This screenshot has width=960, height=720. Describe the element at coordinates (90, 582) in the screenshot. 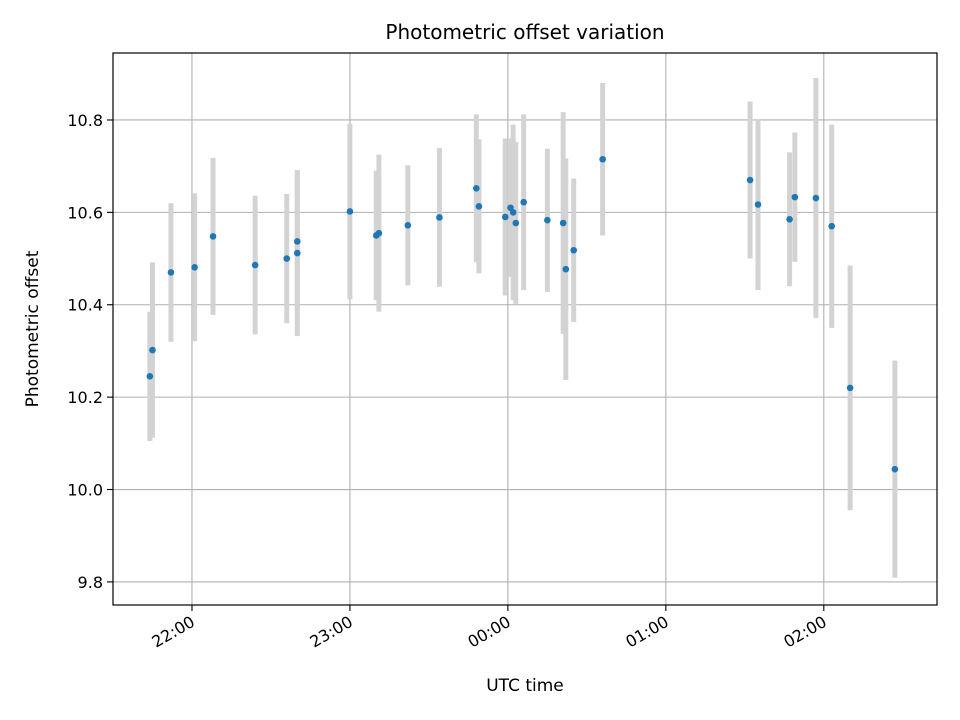

I see `y-tick-label: 9.8` at that location.